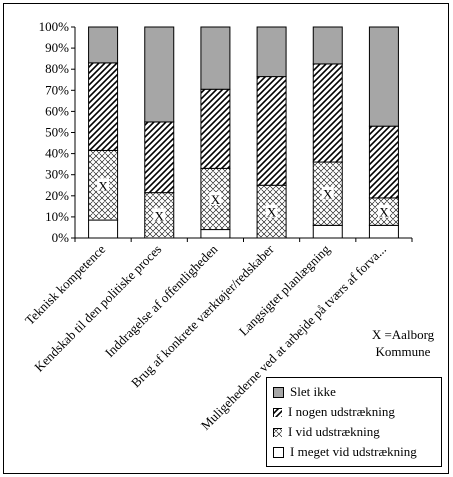 The height and width of the screenshot is (477, 453). What do you see at coordinates (403, 334) in the screenshot?
I see `marker-note-line-1: X =Aalborg` at bounding box center [403, 334].